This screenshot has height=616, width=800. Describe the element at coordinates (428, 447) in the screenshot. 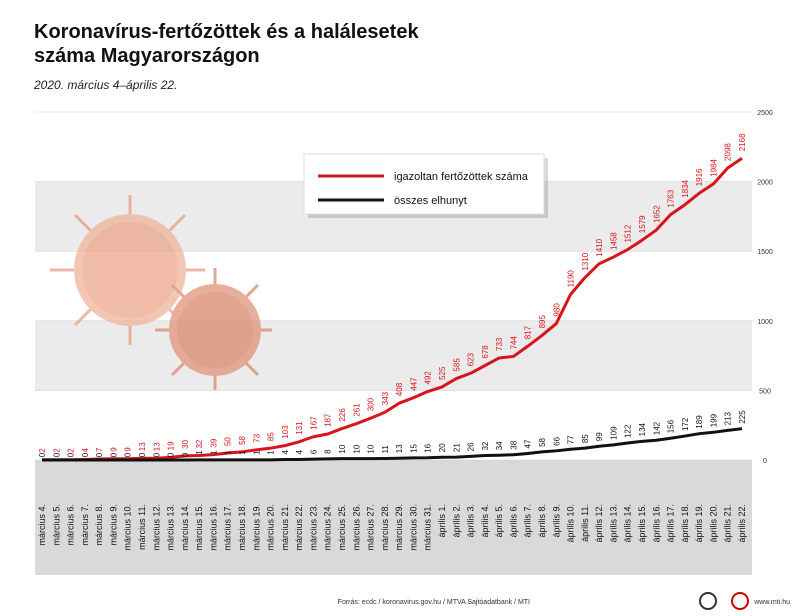

I see `data-label: 16` at that location.